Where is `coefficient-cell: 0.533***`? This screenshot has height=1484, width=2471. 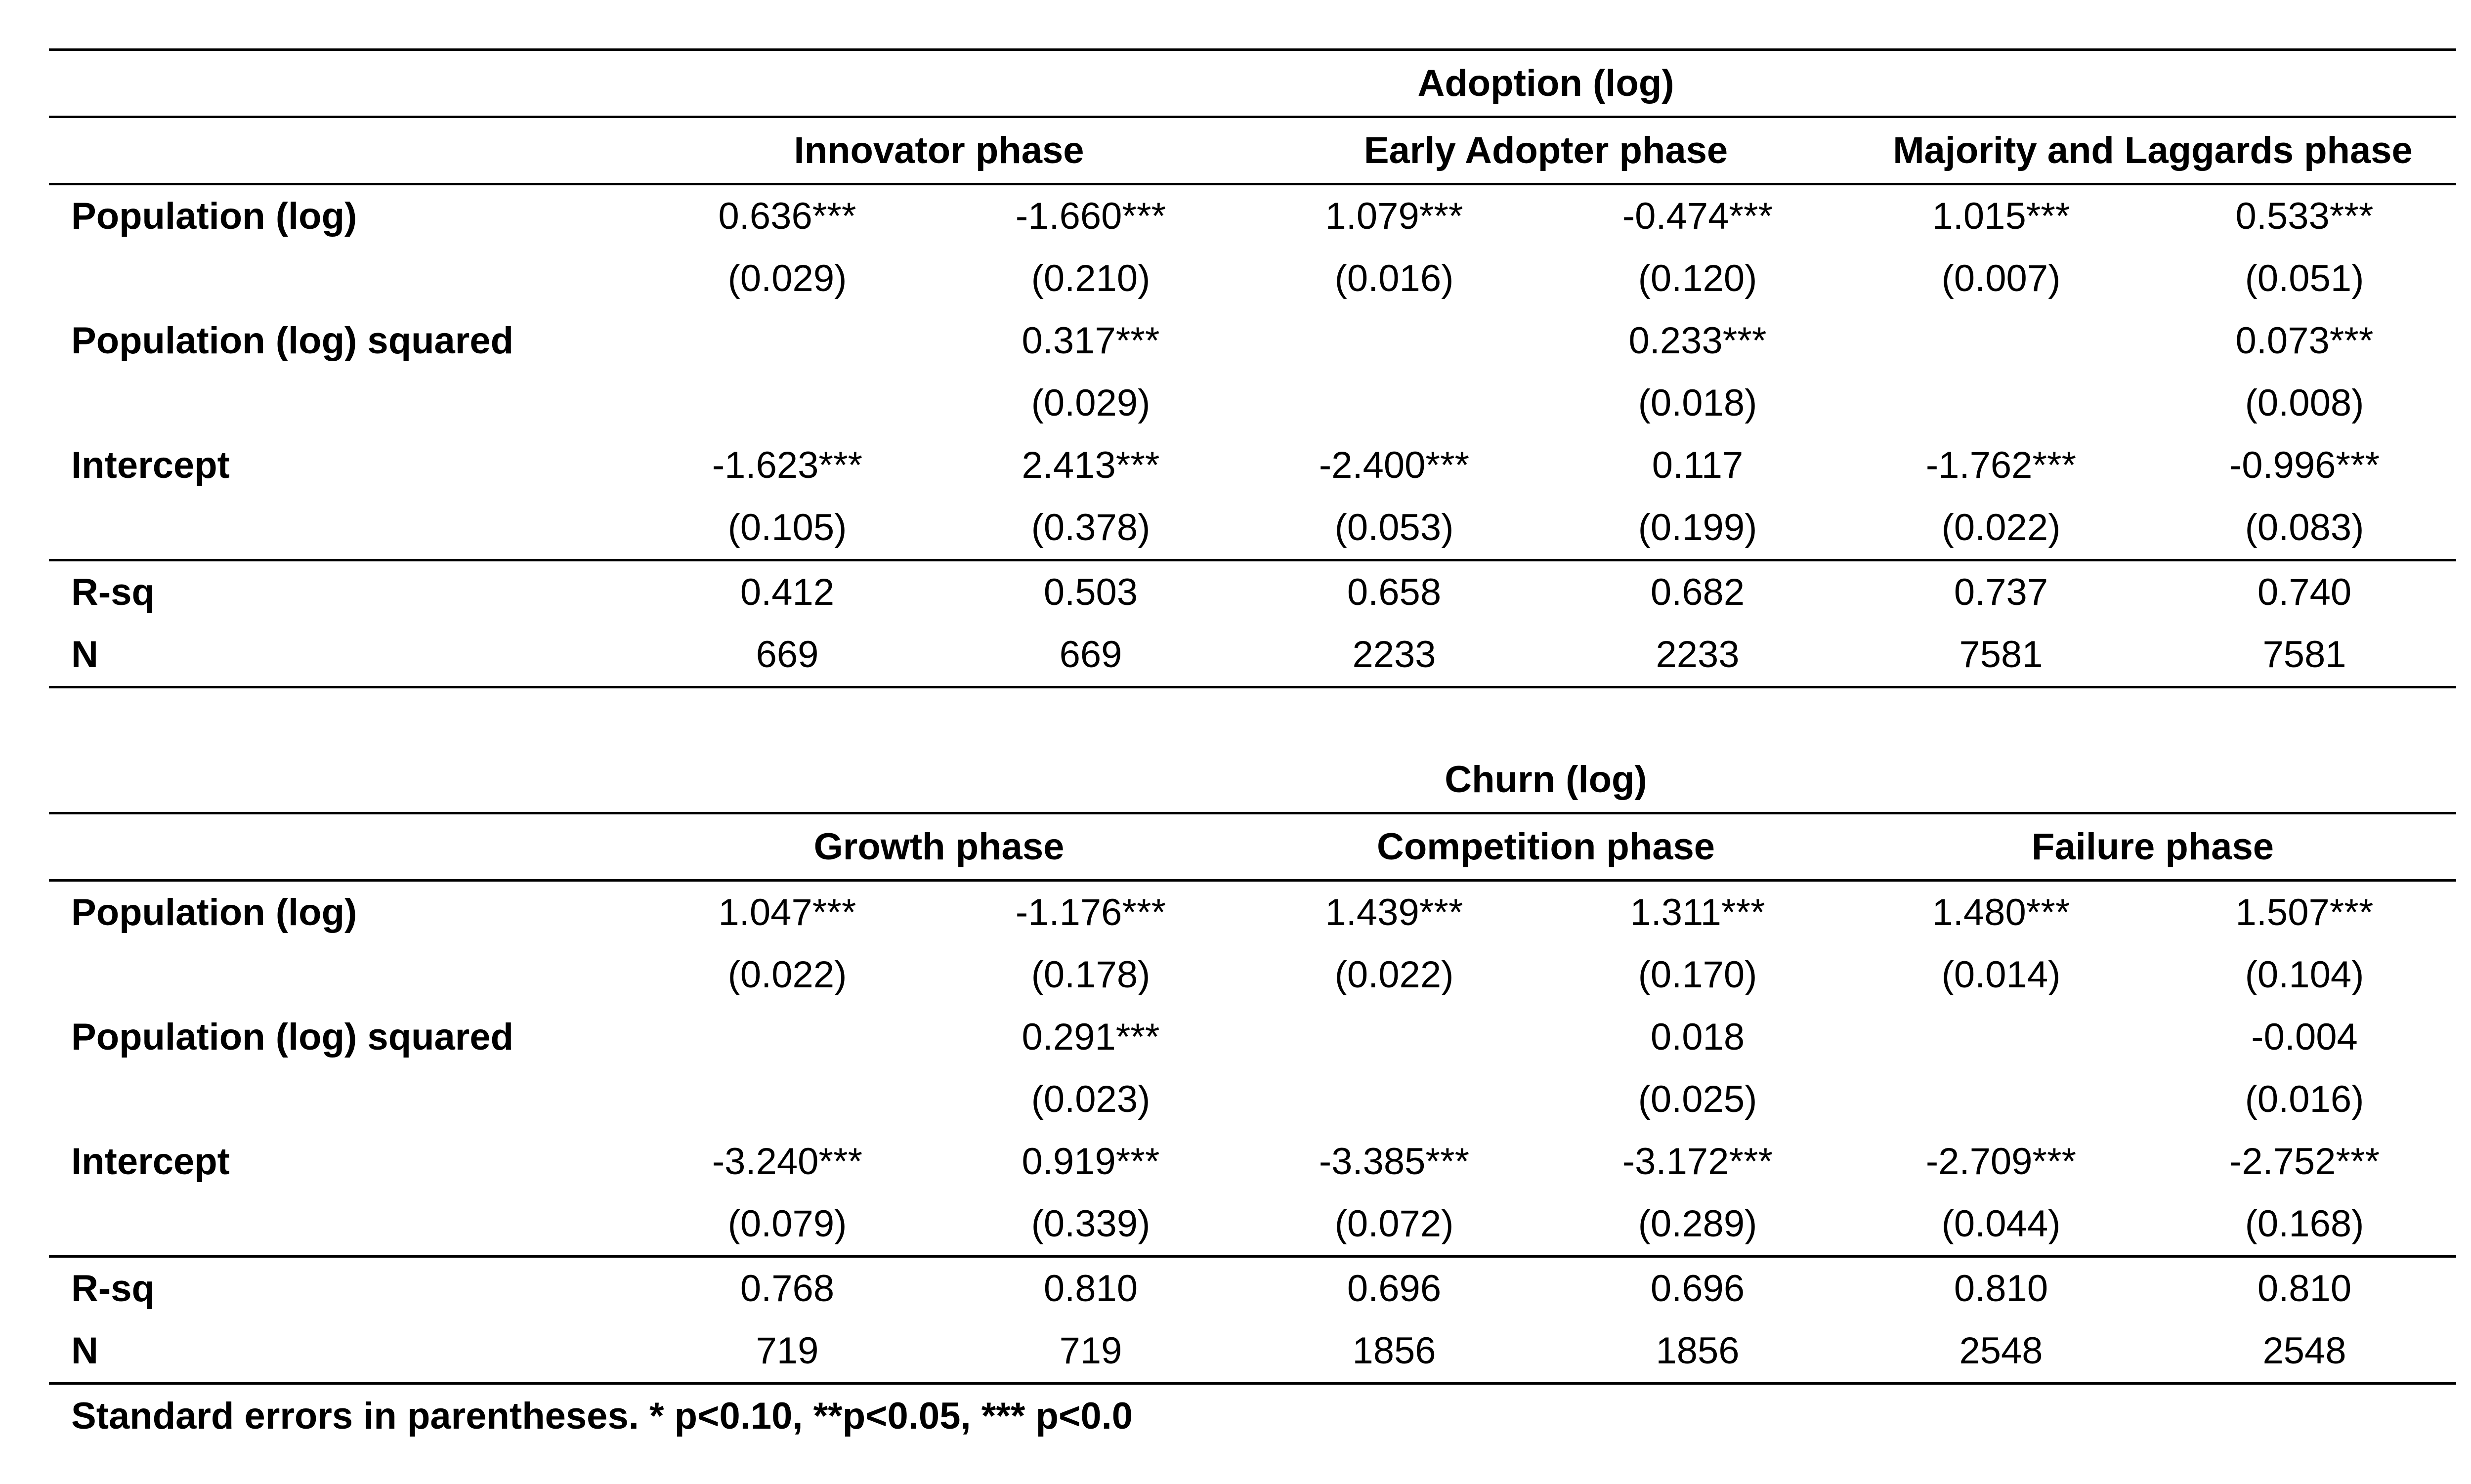 coefficient-cell: 0.533*** is located at coordinates (2304, 216).